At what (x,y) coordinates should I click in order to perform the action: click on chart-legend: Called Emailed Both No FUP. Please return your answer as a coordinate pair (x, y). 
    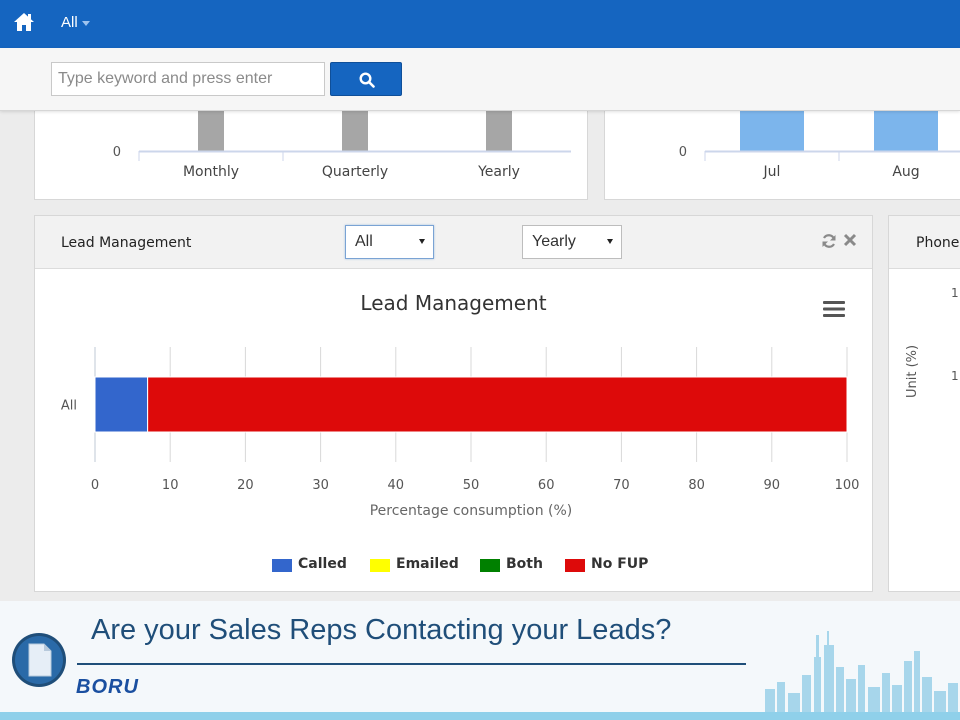
    Looking at the image, I should click on (453, 566).